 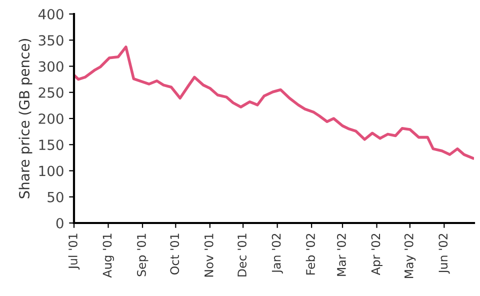 What do you see at coordinates (51, 145) in the screenshot?
I see `y-tick-label: 150` at bounding box center [51, 145].